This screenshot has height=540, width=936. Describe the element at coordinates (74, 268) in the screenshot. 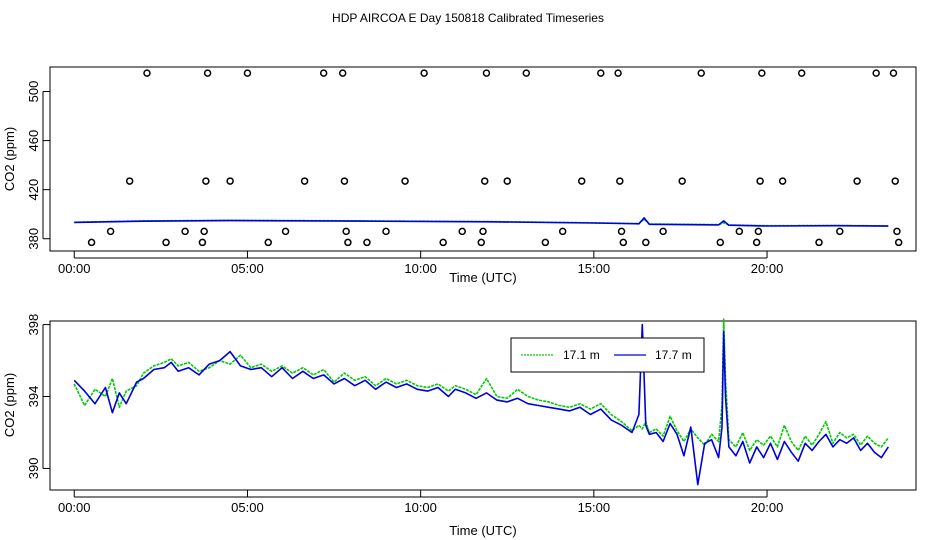

I see `top-x-tick-label: 00:00` at that location.